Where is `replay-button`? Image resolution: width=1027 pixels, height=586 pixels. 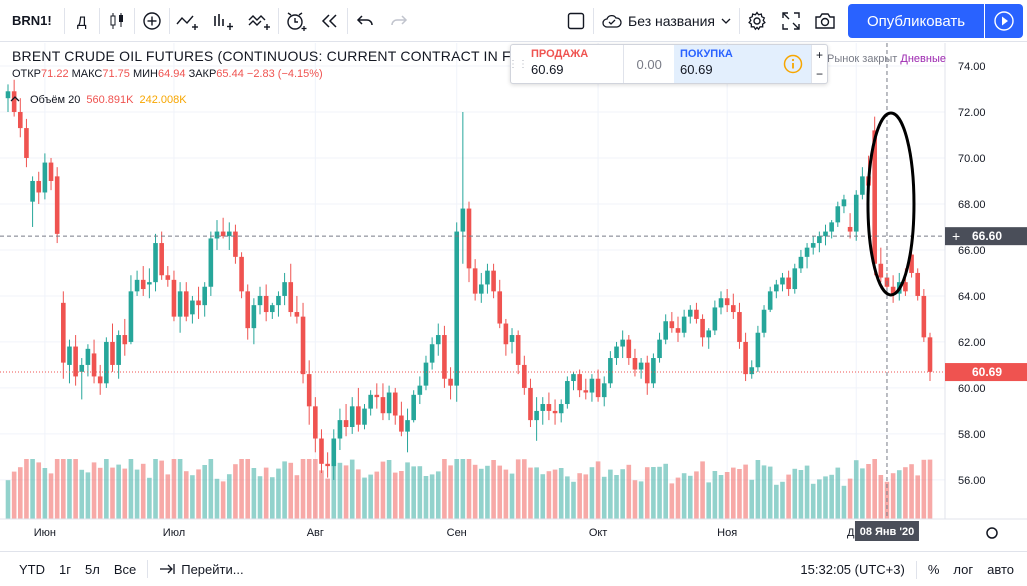
replay-button is located at coordinates (330, 21).